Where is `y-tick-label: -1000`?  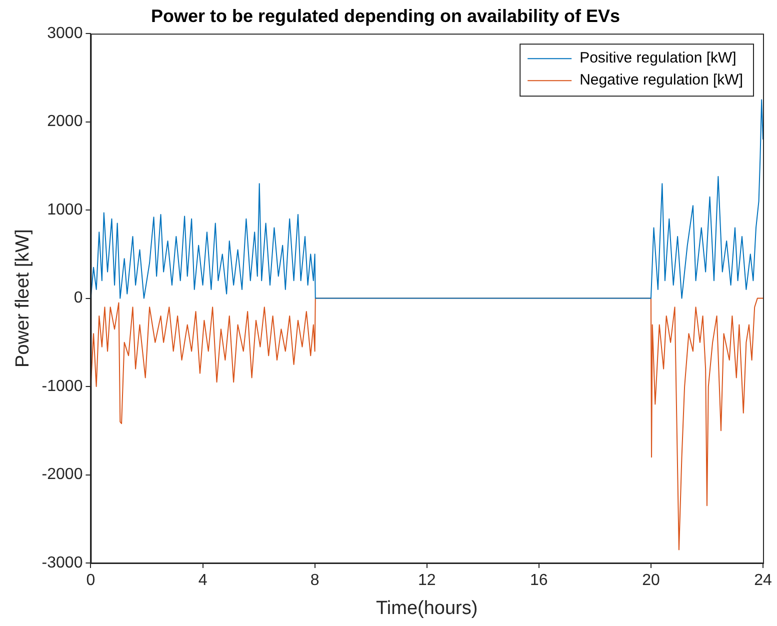
y-tick-label: -1000 is located at coordinates (62, 386).